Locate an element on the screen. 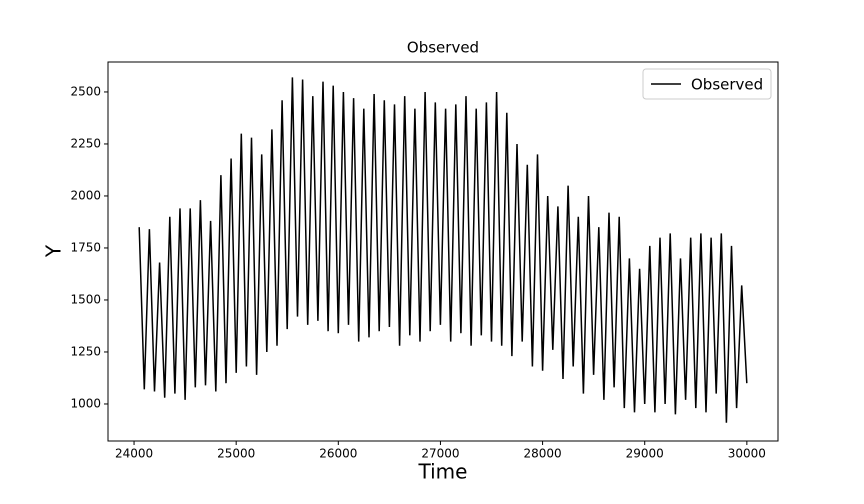 The height and width of the screenshot is (504, 864). y-tick-label: 2500 is located at coordinates (85, 91).